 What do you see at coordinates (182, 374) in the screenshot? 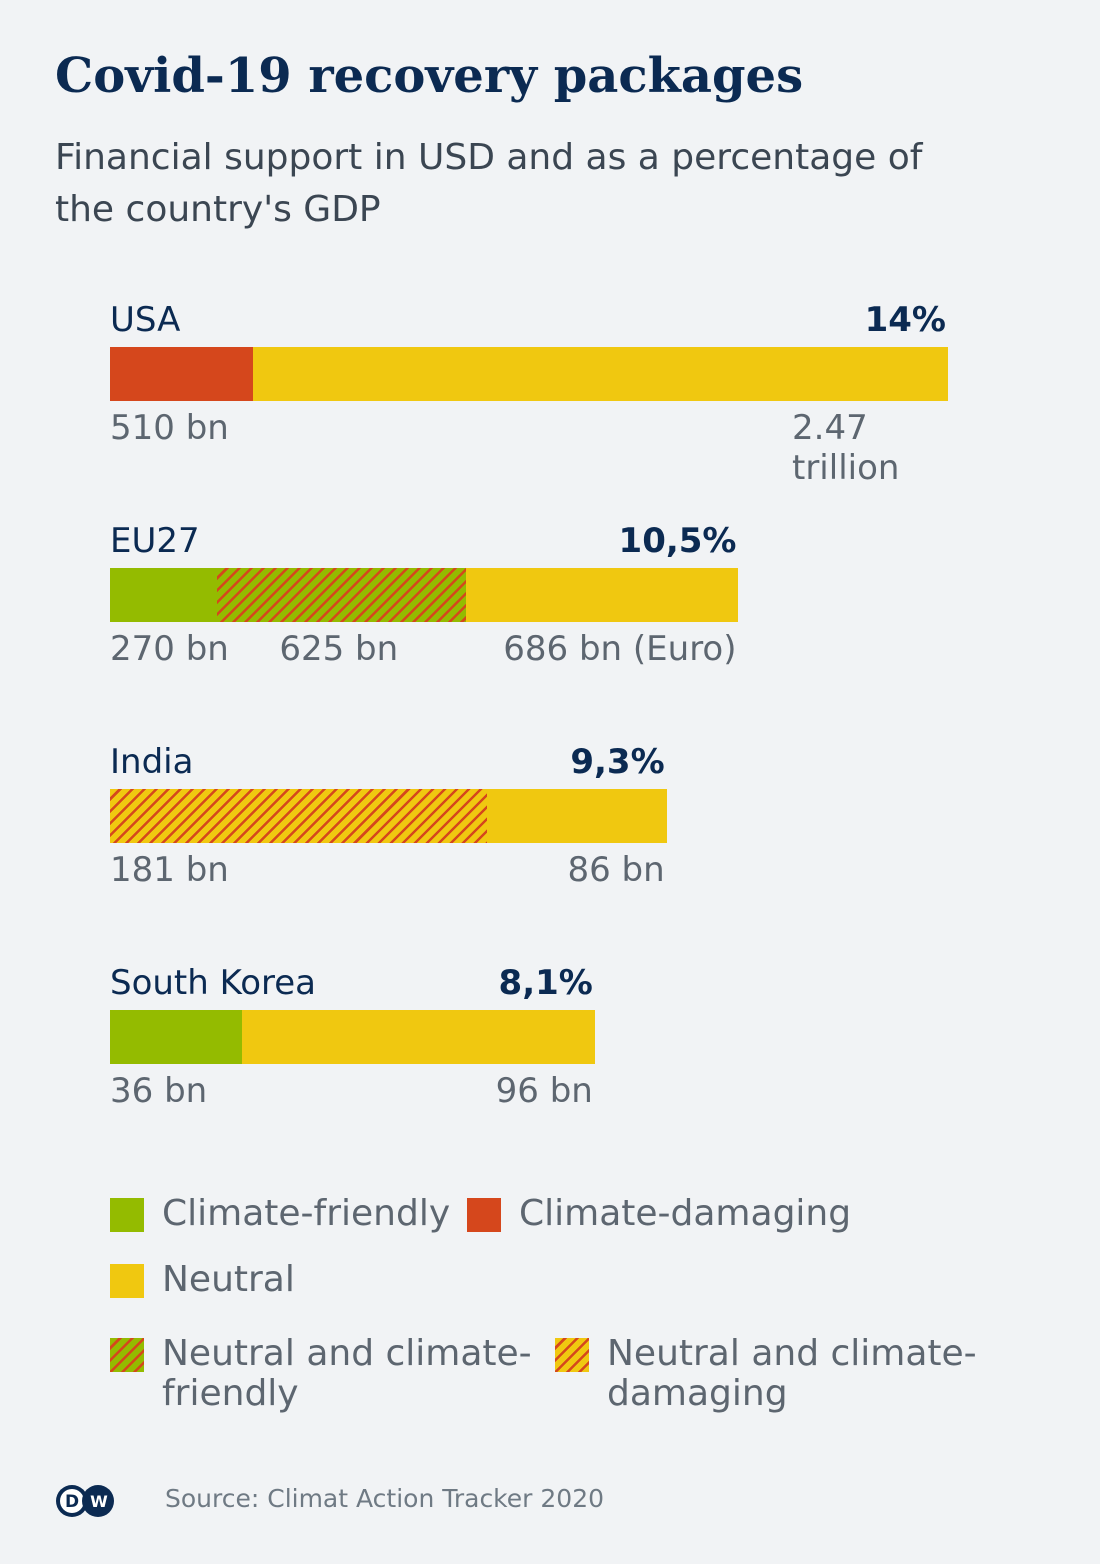
I see `bar-segment-climate-damaging` at bounding box center [182, 374].